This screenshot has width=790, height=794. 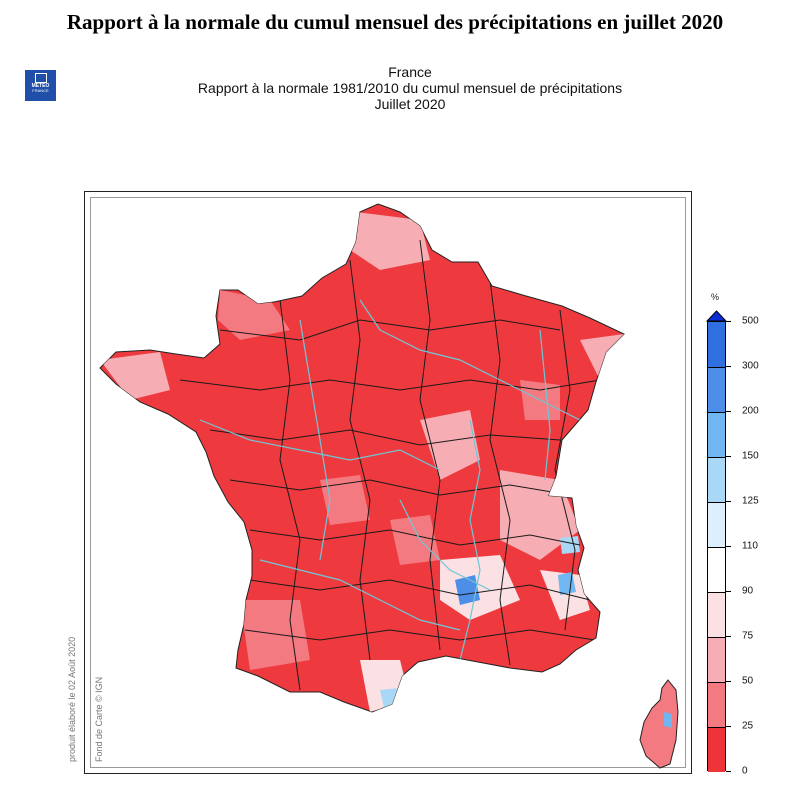 What do you see at coordinates (745, 771) in the screenshot?
I see `legend-label: 0` at bounding box center [745, 771].